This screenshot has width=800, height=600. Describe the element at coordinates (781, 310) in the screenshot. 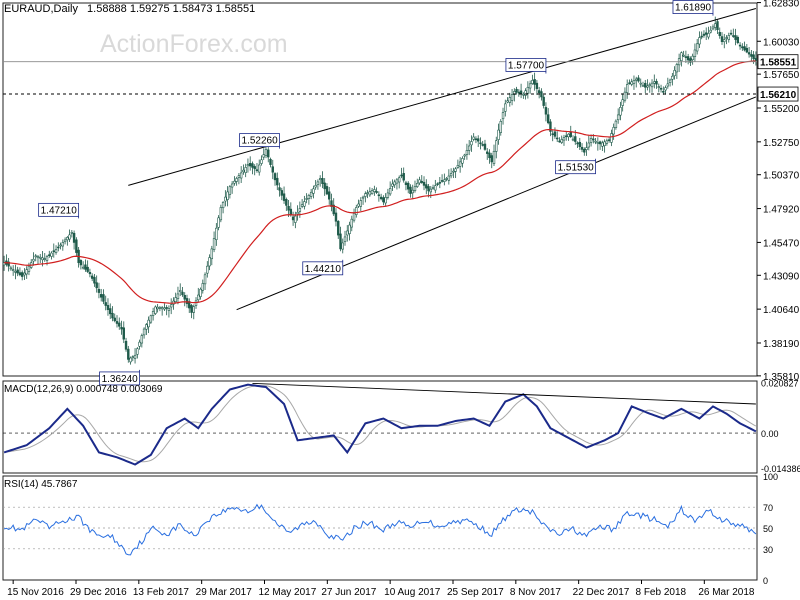

I see `price-tick-label: 1.40640` at that location.